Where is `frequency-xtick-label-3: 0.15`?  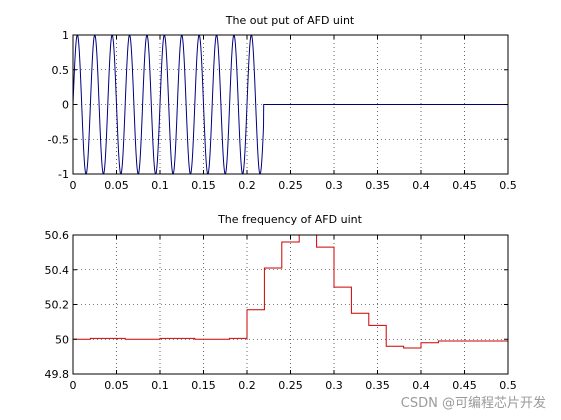
frequency-xtick-label-3: 0.15 is located at coordinates (203, 385).